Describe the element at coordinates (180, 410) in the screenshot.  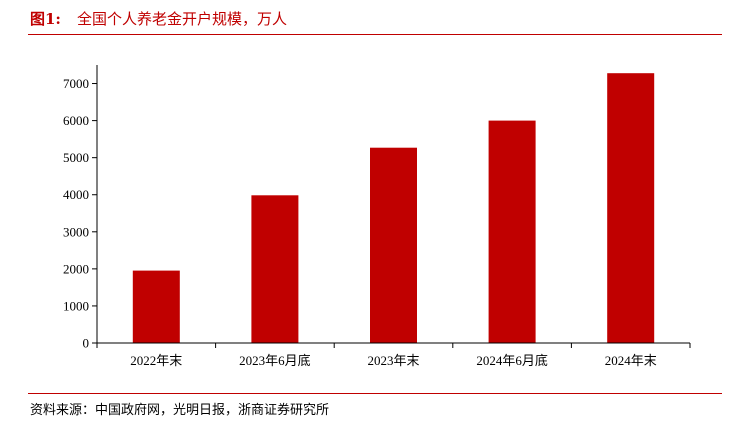
I see `source-note: 资料来源：中国政府网，光明日报，浙商证券研究所` at that location.